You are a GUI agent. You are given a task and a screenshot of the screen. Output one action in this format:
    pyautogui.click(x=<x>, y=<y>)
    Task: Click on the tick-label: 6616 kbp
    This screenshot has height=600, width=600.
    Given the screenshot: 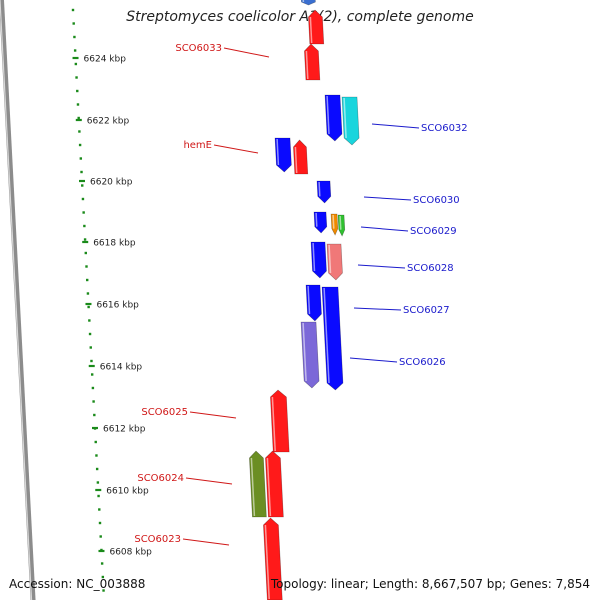 What is the action you would take?
    pyautogui.click(x=117, y=306)
    